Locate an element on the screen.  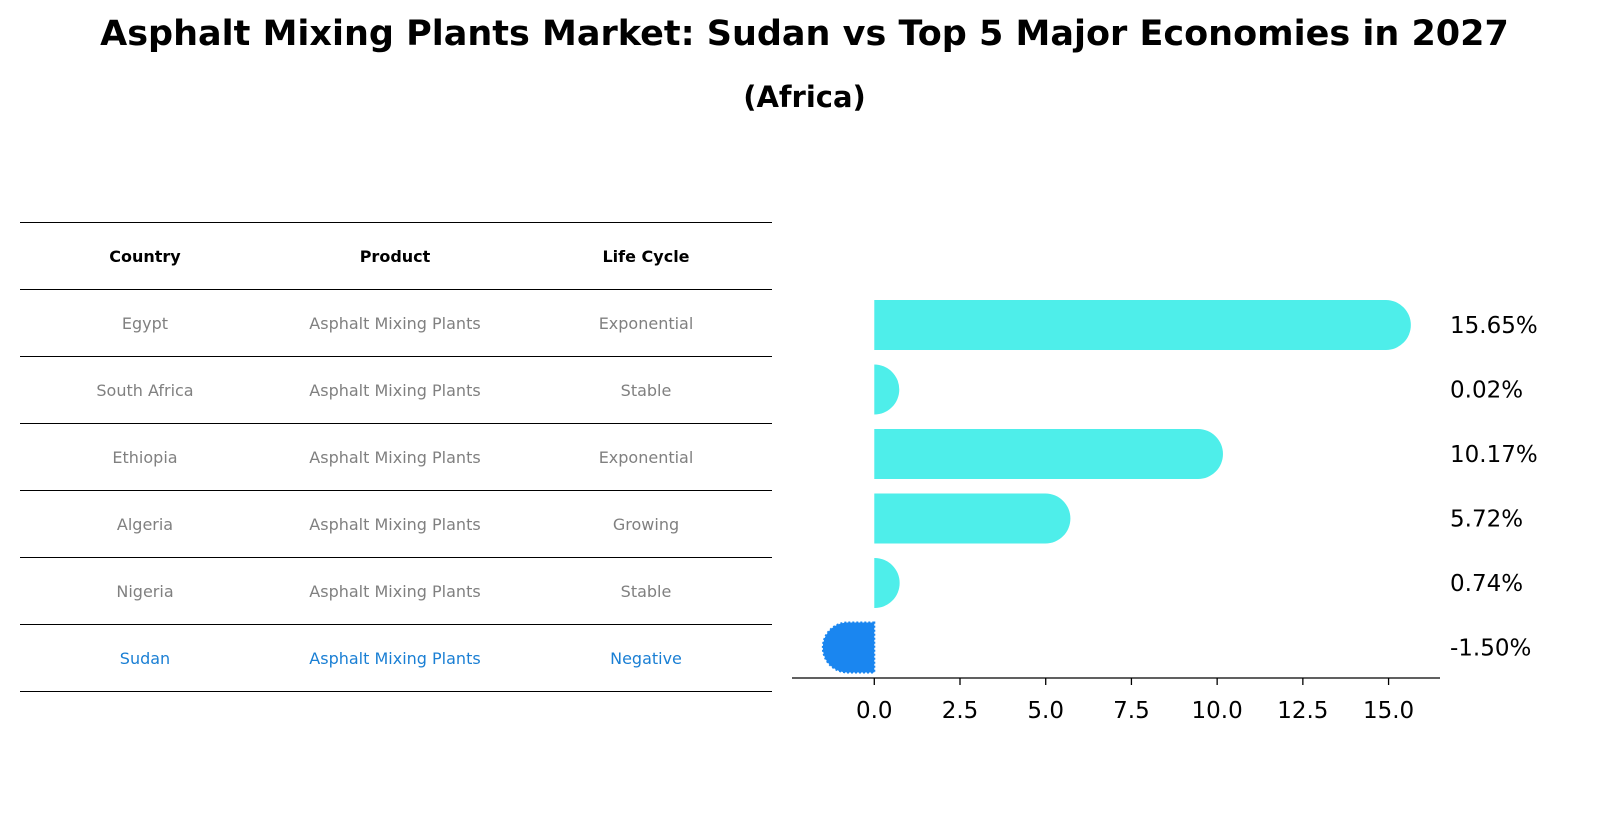
value-label: 0.02% is located at coordinates (1486, 391).